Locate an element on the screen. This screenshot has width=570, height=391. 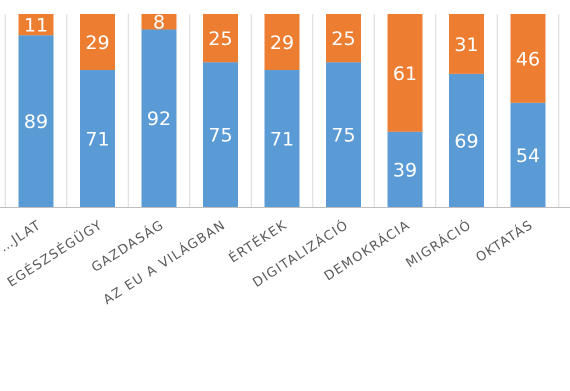
data-label-series-2: 11 is located at coordinates (36, 26).